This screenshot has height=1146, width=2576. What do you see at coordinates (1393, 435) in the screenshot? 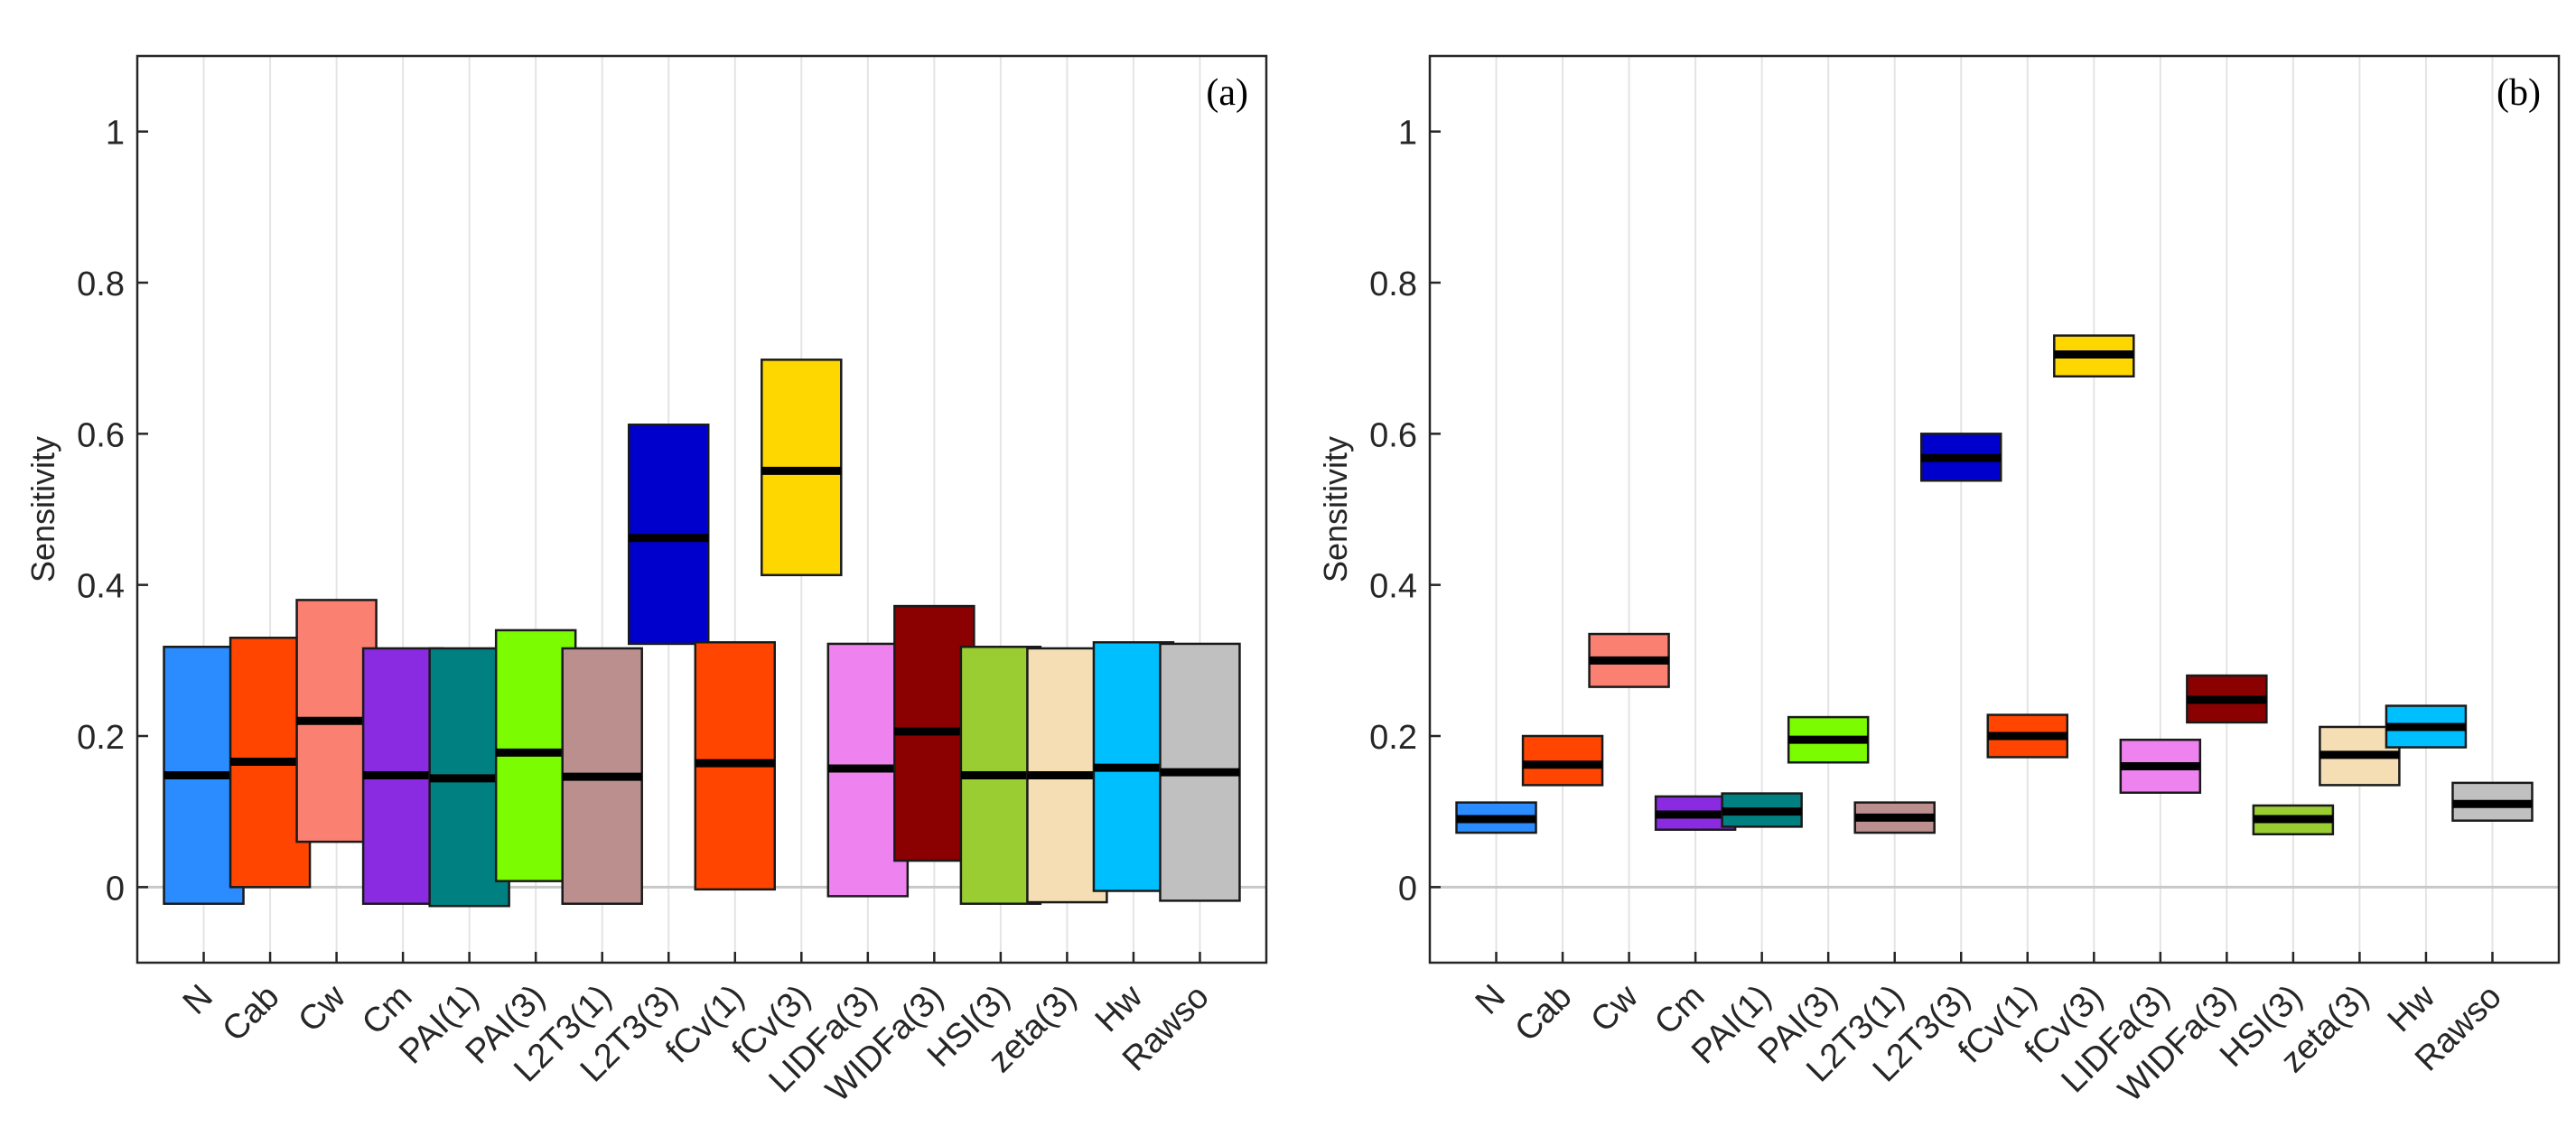
I see `panel-b-ytick-label-3: 0.6` at bounding box center [1393, 435].